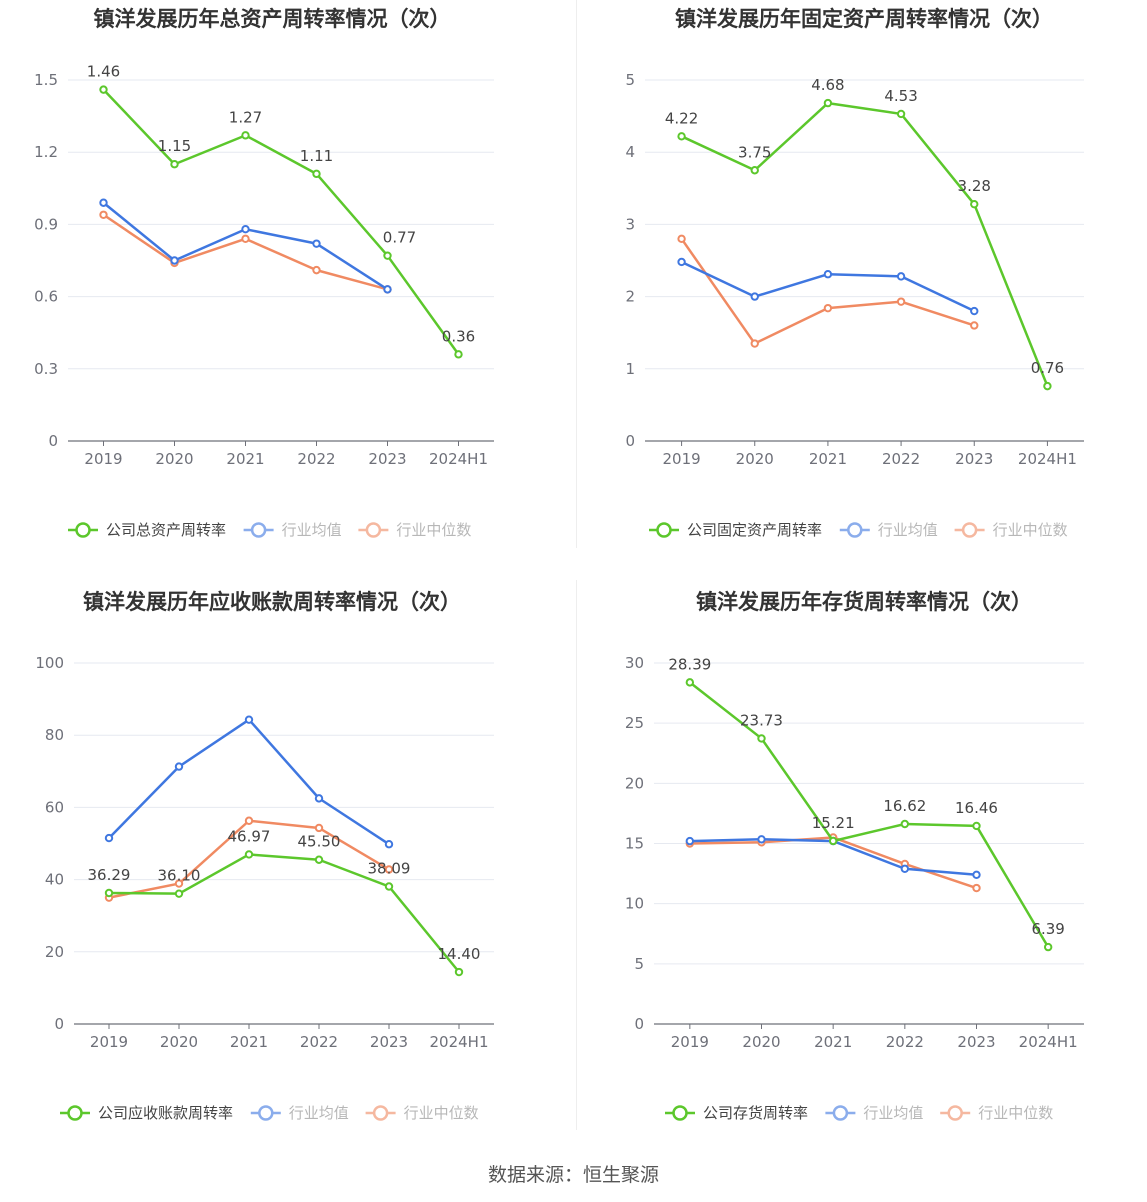 This screenshot has height=1202, width=1147. What do you see at coordinates (1047, 368) in the screenshot?
I see `data-label: 0.76` at bounding box center [1047, 368].